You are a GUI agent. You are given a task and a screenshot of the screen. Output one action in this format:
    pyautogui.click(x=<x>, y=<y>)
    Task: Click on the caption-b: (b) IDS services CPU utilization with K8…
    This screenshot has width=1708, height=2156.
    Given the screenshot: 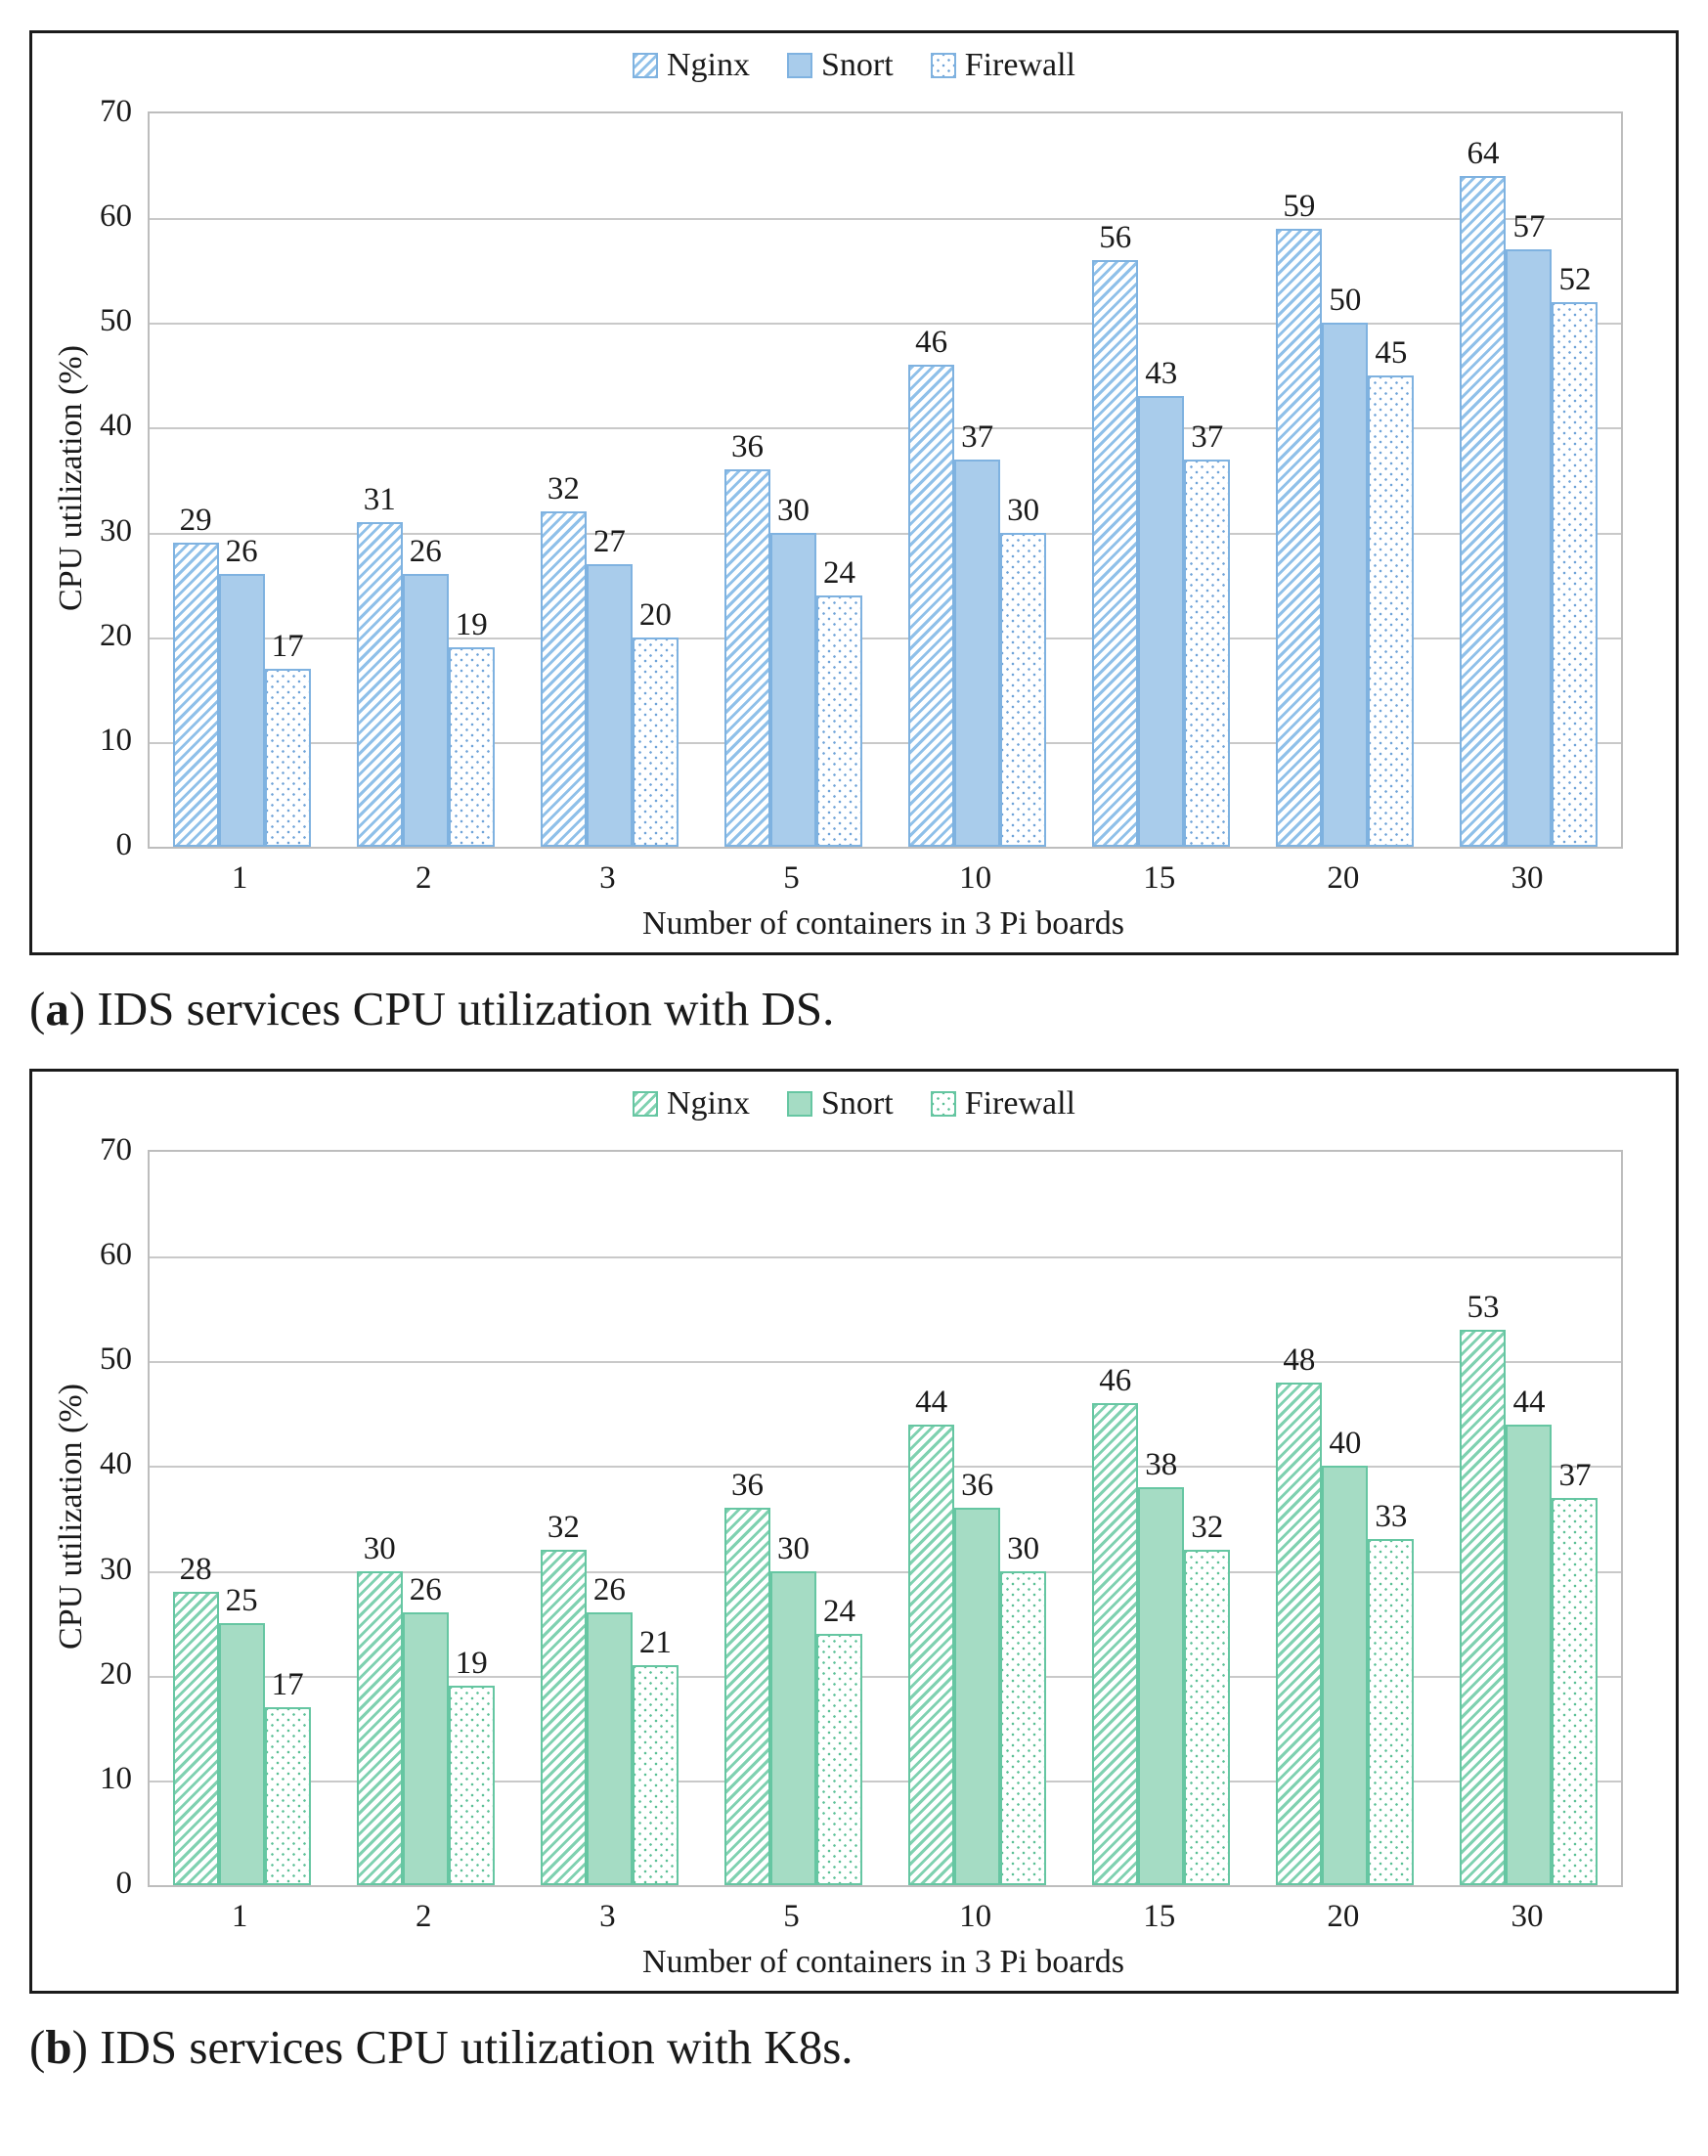 What is the action you would take?
    pyautogui.click(x=854, y=2047)
    